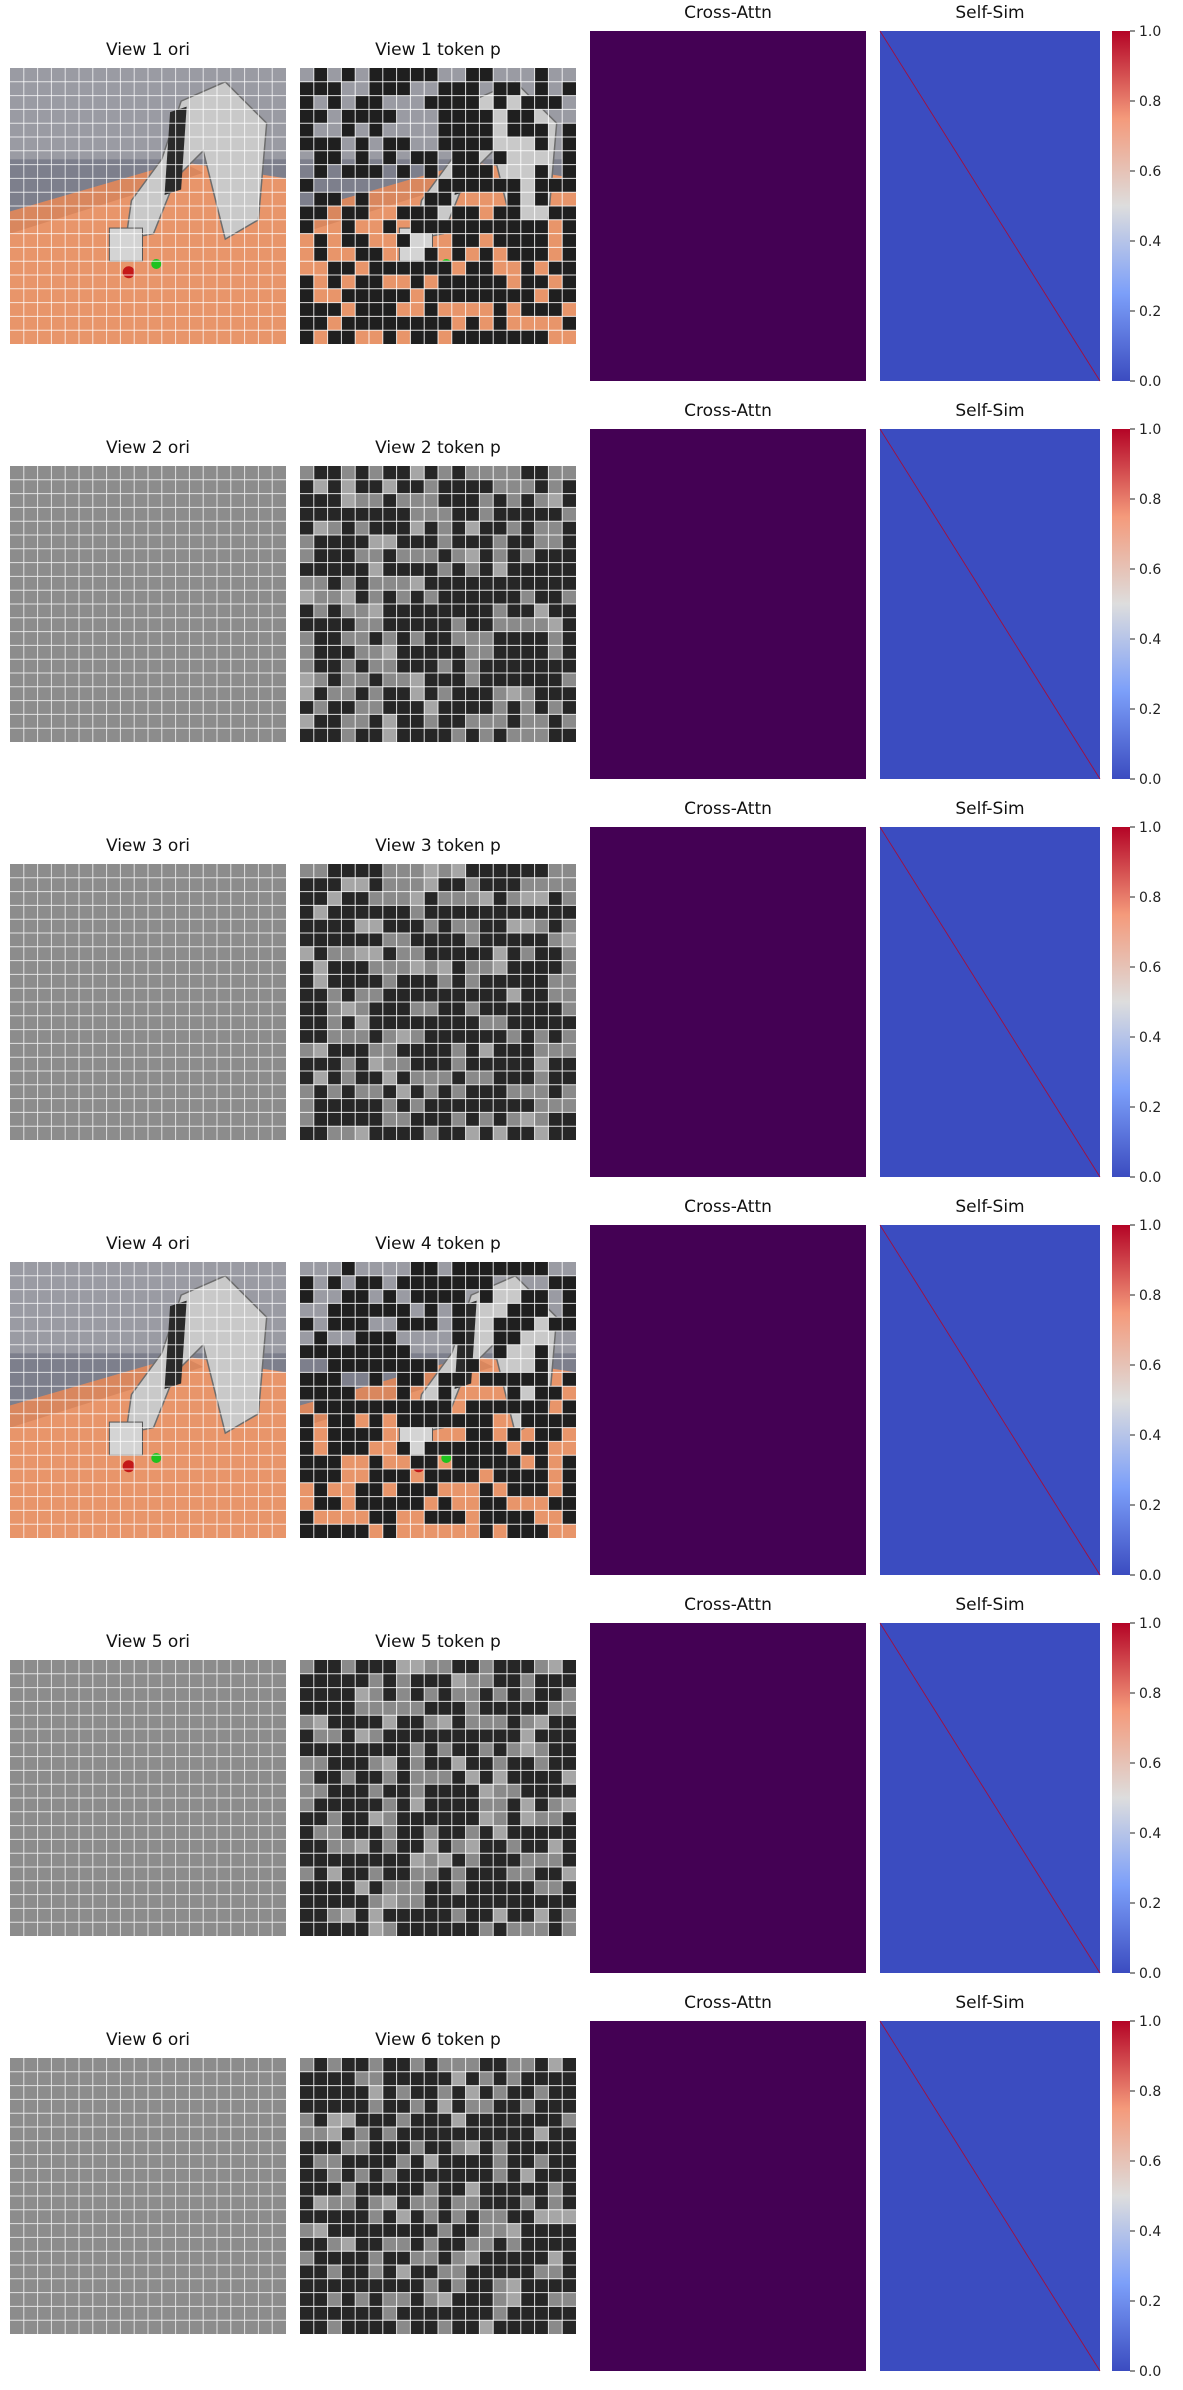 The width and height of the screenshot is (1183, 2390). What do you see at coordinates (990, 206) in the screenshot?
I see `self-sim-heatmap` at bounding box center [990, 206].